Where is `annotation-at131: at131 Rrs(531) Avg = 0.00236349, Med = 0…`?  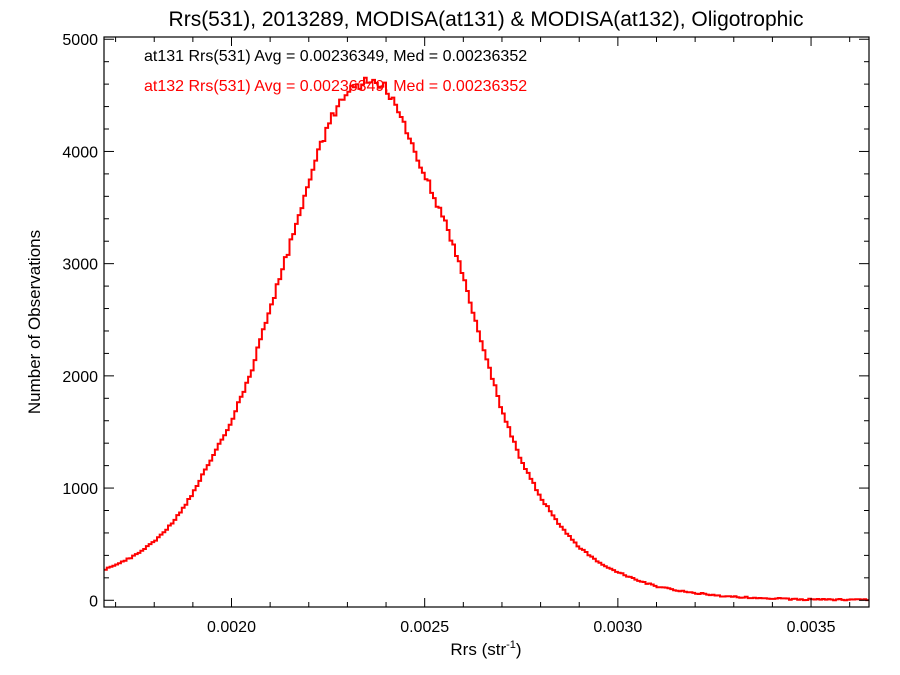 annotation-at131: at131 Rrs(531) Avg = 0.00236349, Med = 0… is located at coordinates (335, 56).